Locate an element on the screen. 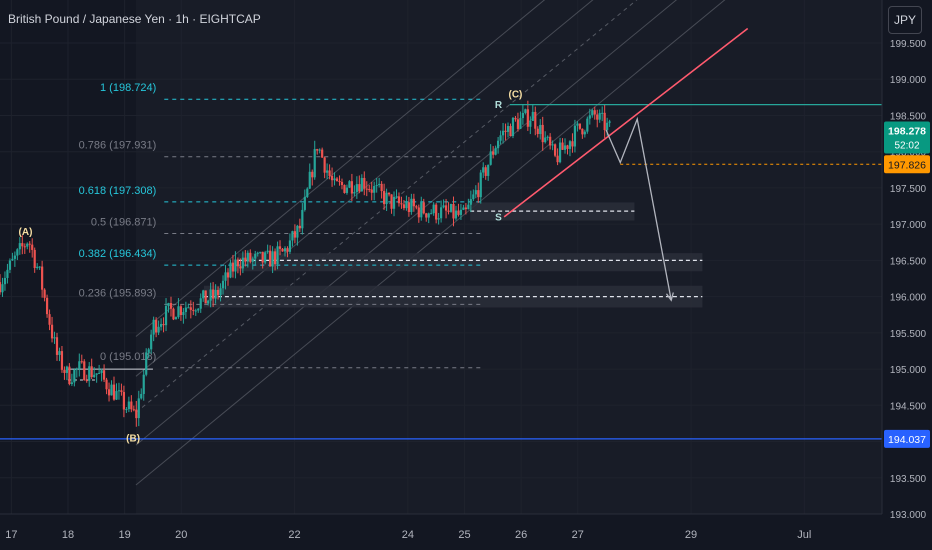  price-tick-label: 199.000 is located at coordinates (908, 80).